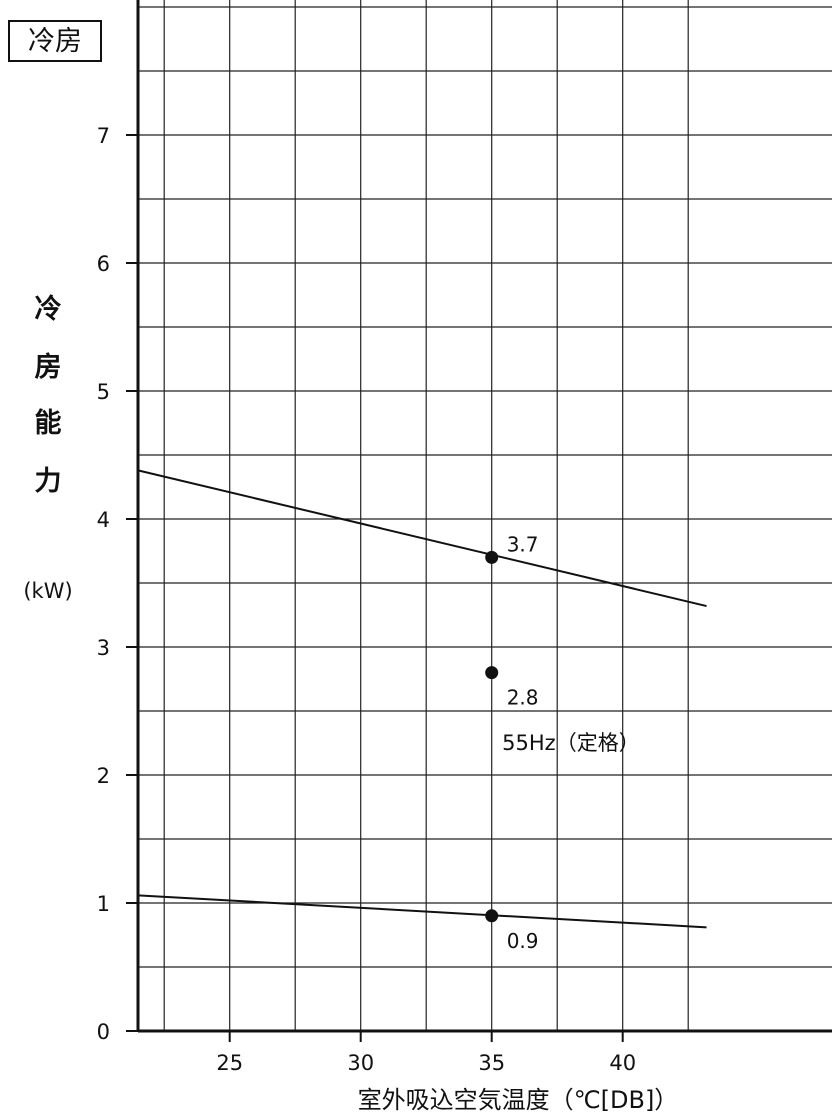 The height and width of the screenshot is (1118, 832). I want to click on y-tick-label: 6, so click(103, 264).